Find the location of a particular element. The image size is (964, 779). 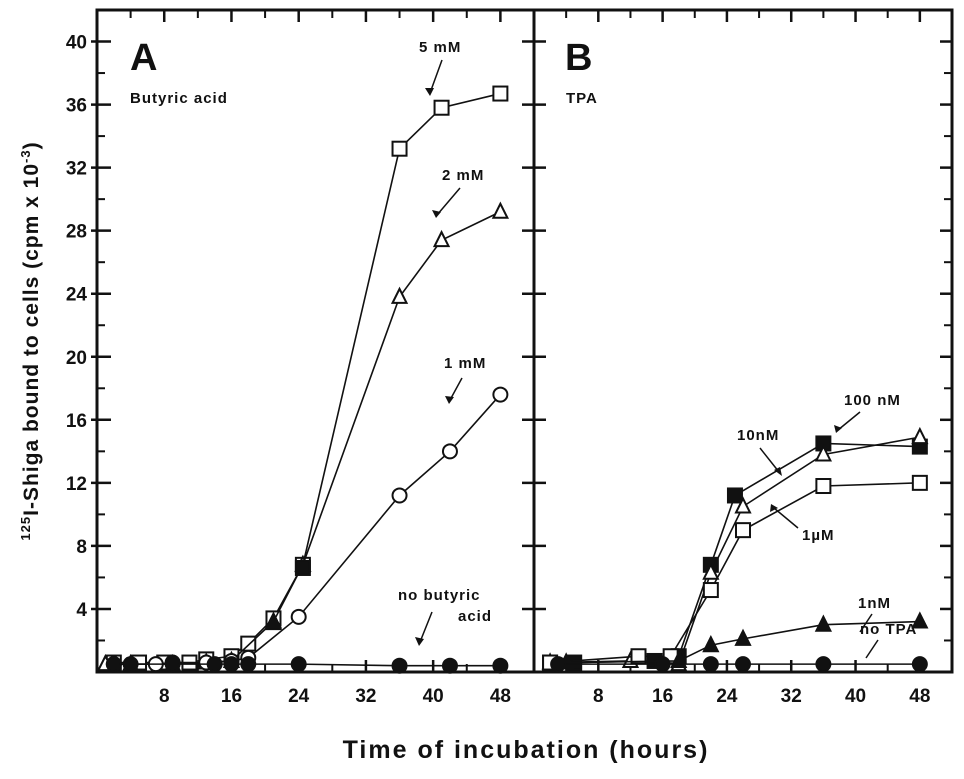

panel-a-series-line-no-butyric-acid is located at coordinates (307, 665).